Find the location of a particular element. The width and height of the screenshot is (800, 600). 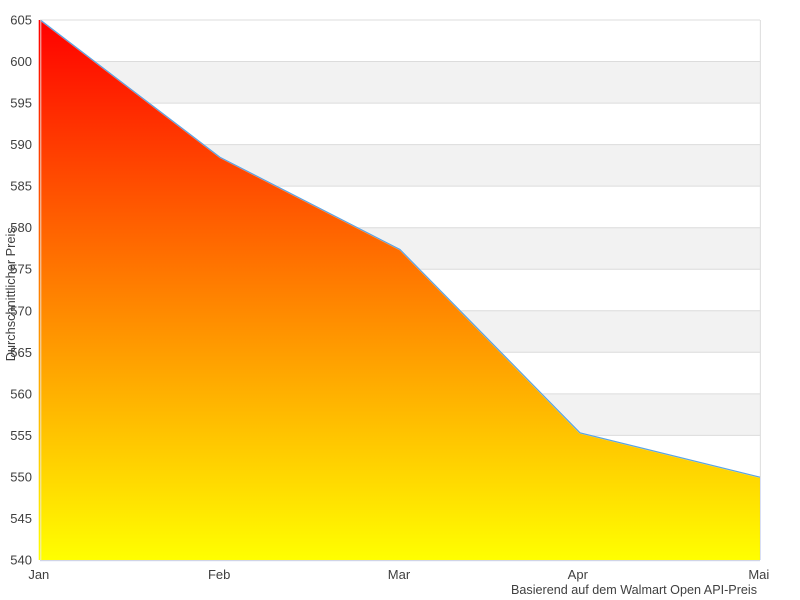

svg-text: 555 is located at coordinates (21, 435).